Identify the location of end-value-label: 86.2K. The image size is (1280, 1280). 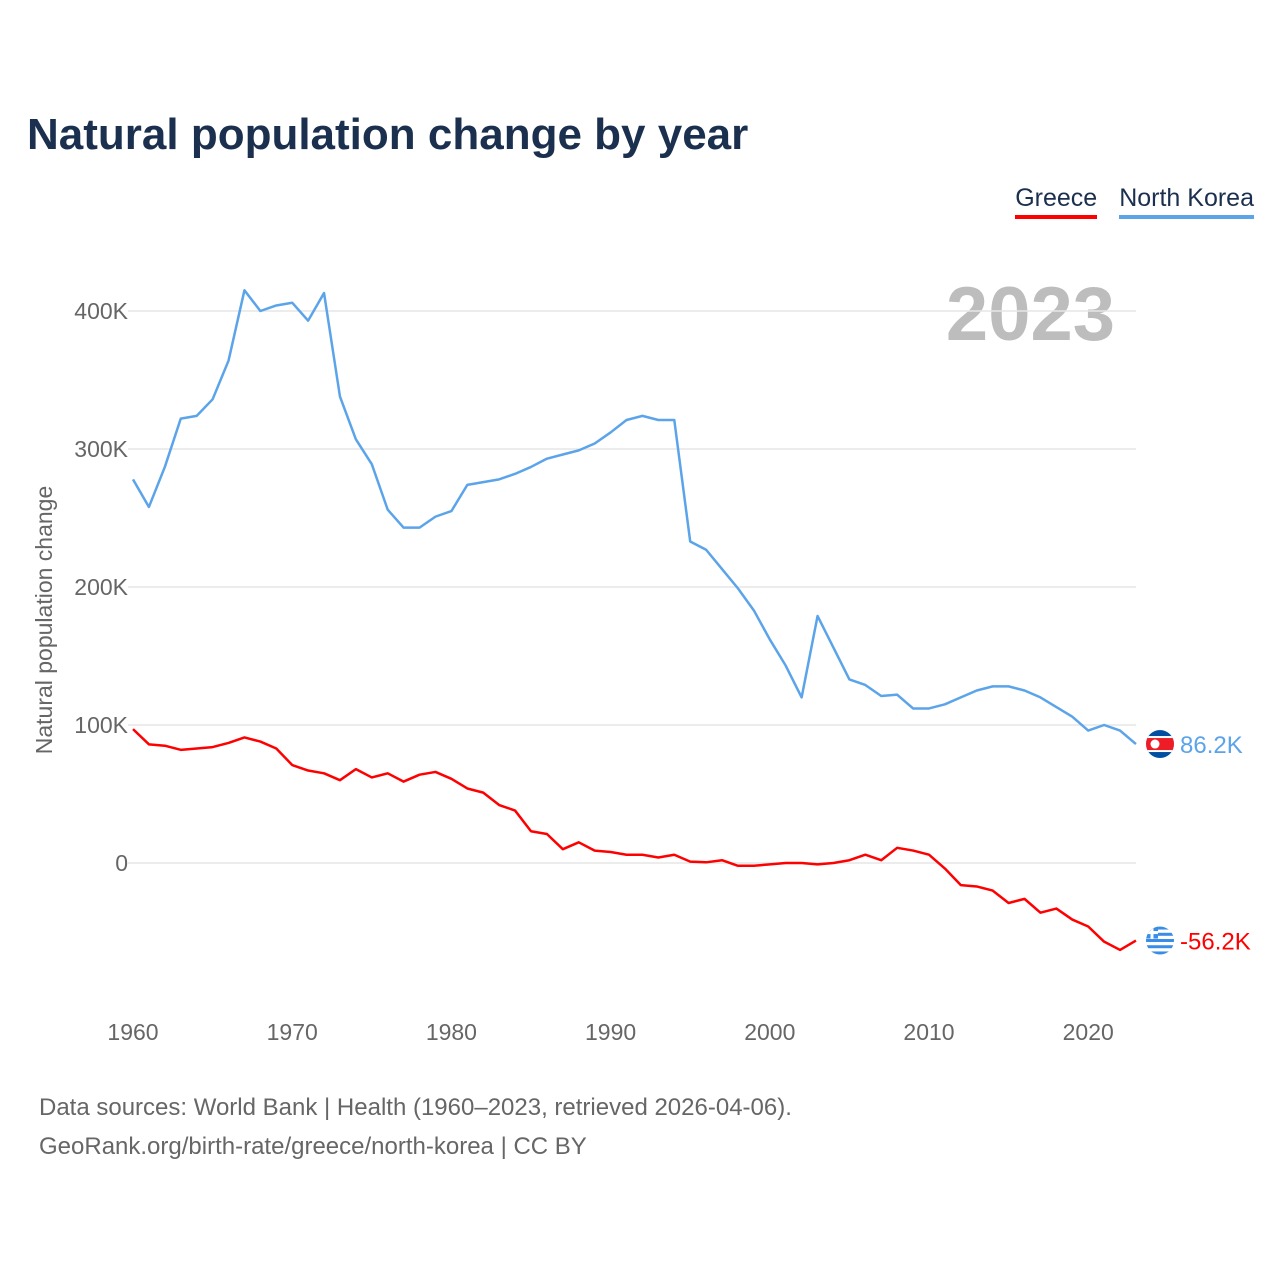
(1211, 745).